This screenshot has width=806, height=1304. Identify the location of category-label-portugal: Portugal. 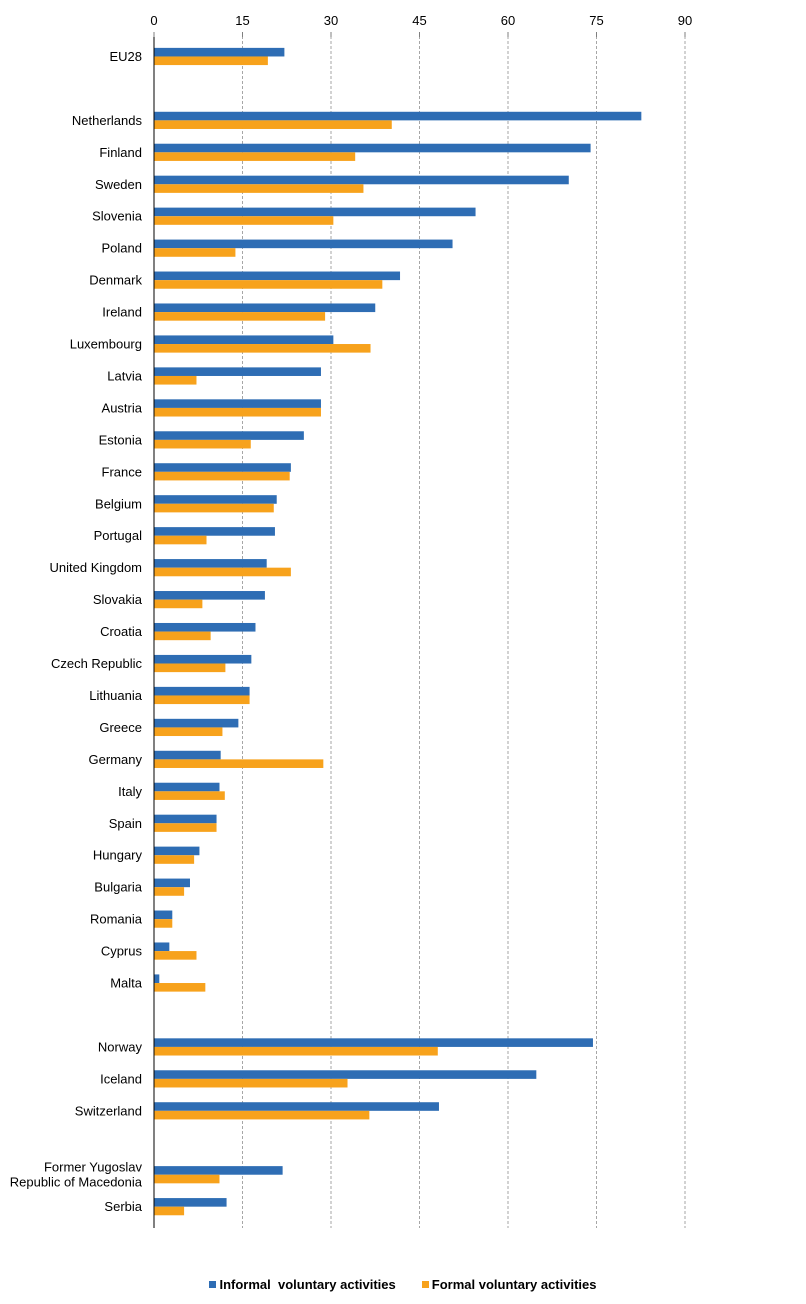
(118, 535).